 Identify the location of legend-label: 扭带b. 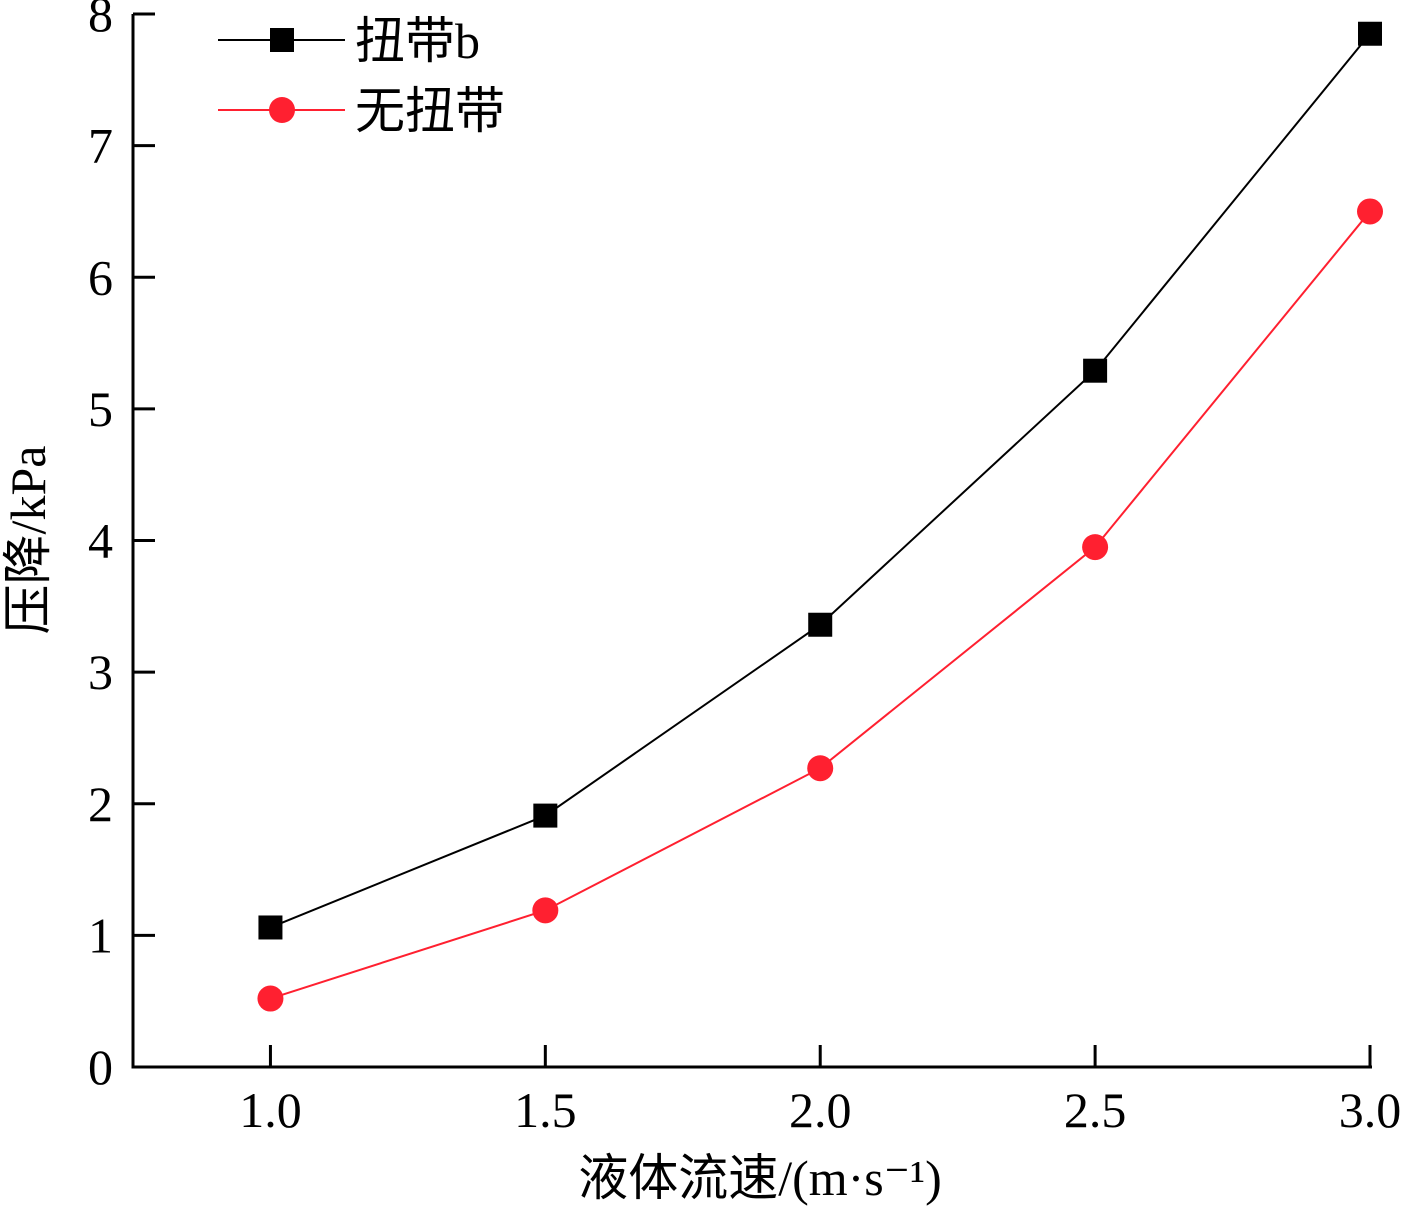
(417, 41).